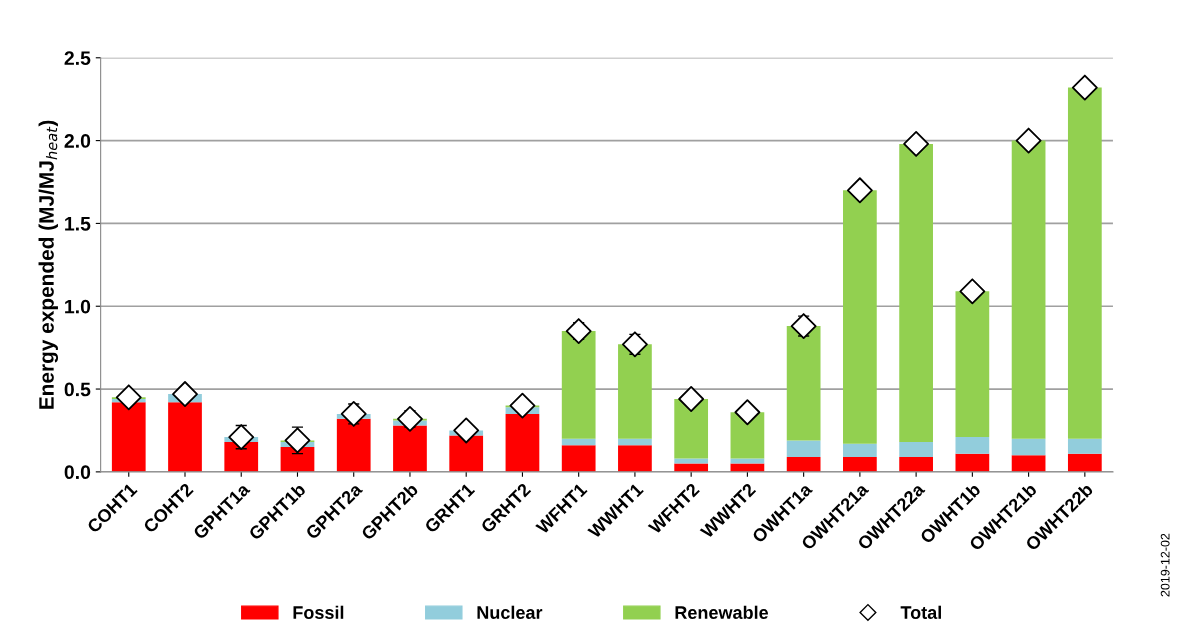 The height and width of the screenshot is (642, 1184). What do you see at coordinates (77, 472) in the screenshot?
I see `y-tick-label: 0.0` at bounding box center [77, 472].